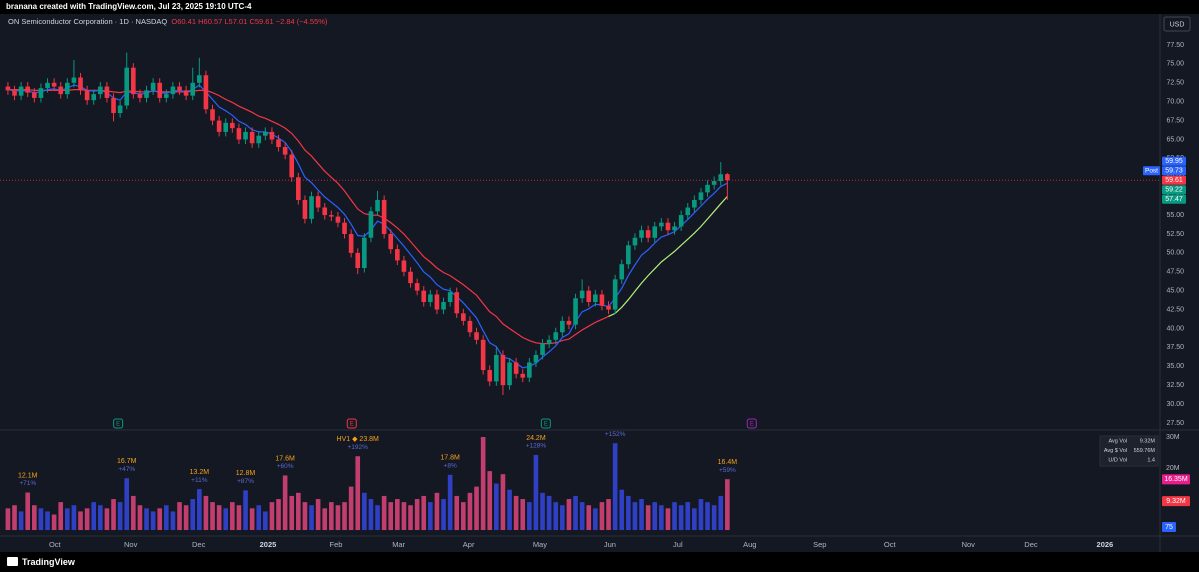 The height and width of the screenshot is (572, 1199). I want to click on y-tick-label: 67.50, so click(1175, 120).